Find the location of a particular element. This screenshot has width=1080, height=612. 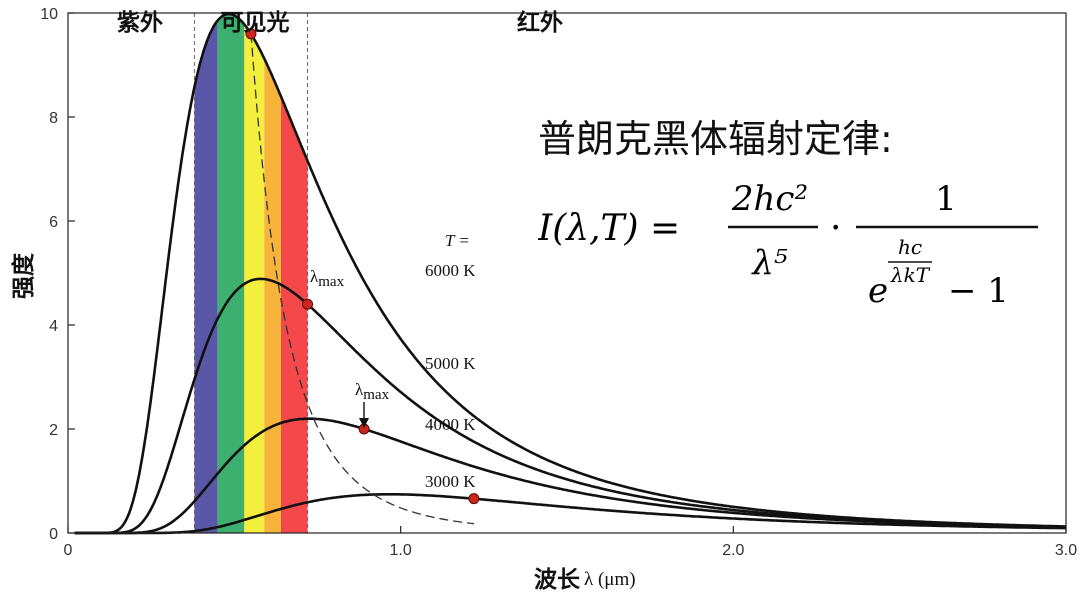

x-axis-title: 波长 is located at coordinates (557, 580).